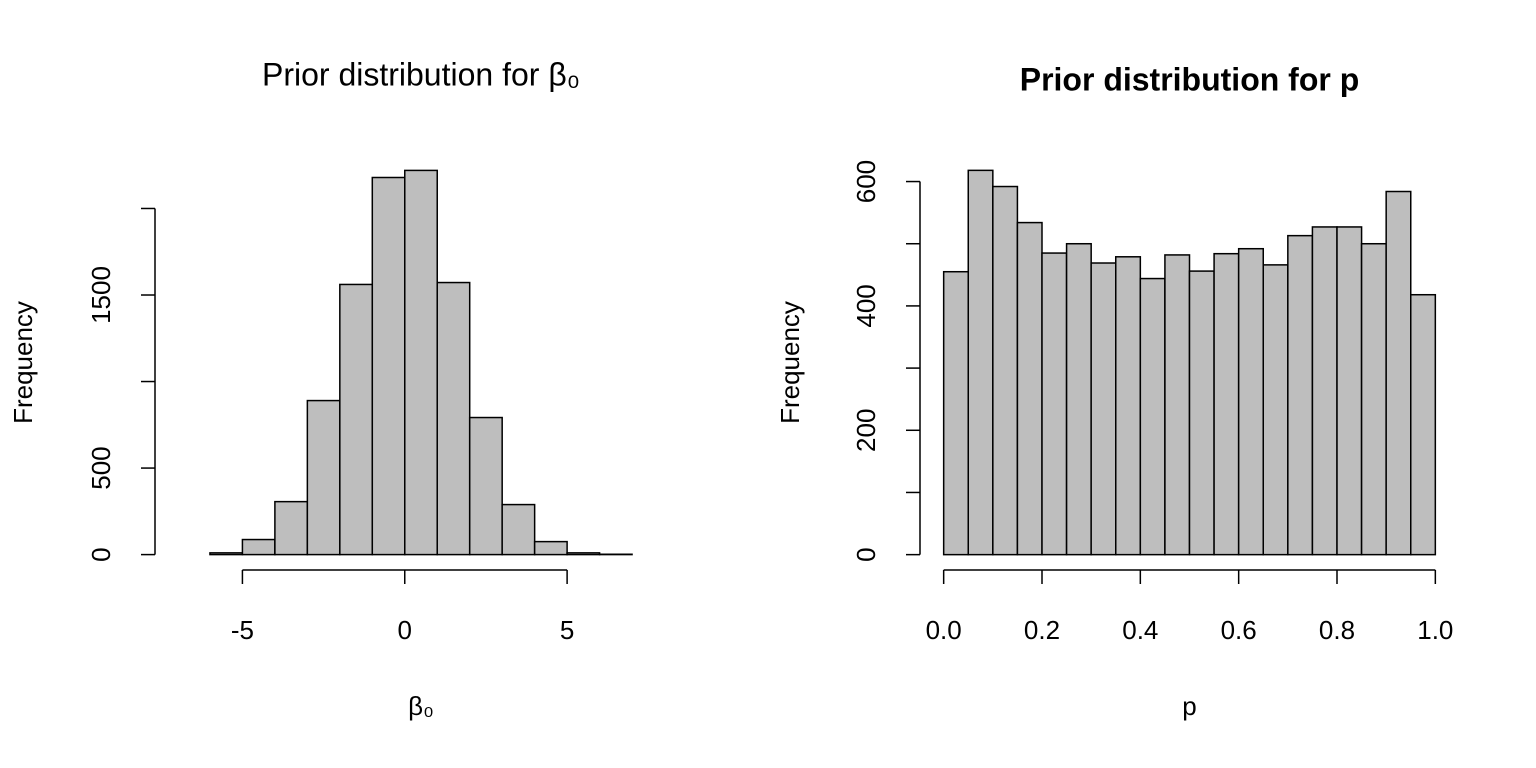 This screenshot has width=1536, height=768. Describe the element at coordinates (1239, 630) in the screenshot. I see `x-tick-label: 0.6` at that location.